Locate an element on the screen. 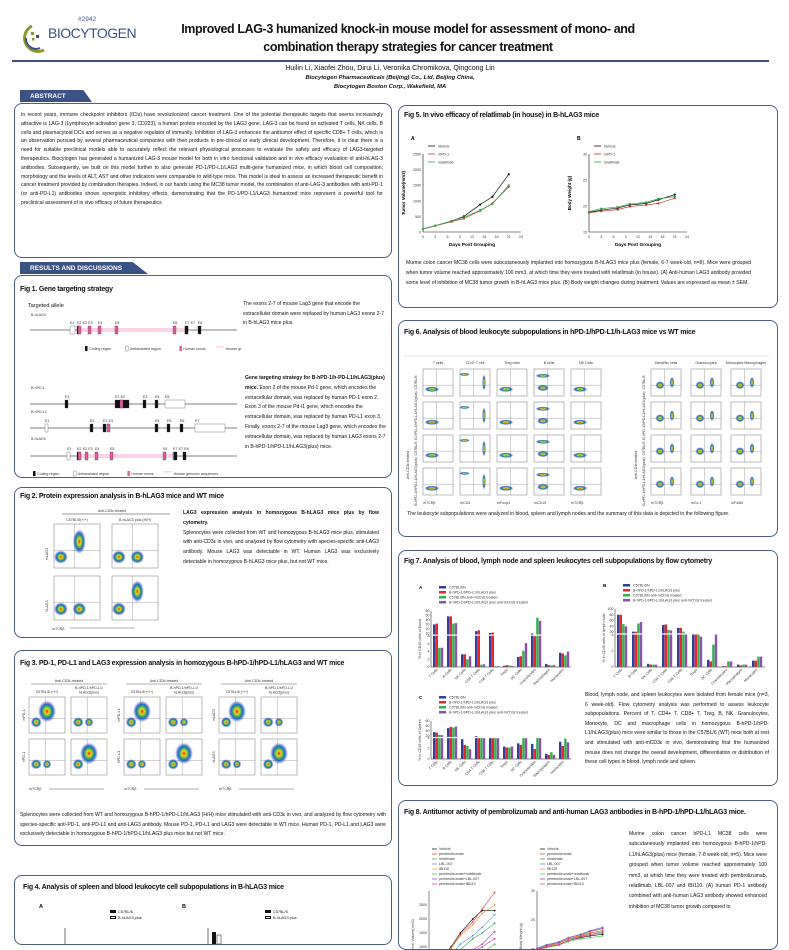 The height and width of the screenshot is (950, 789). x-axis-label: mGr-1 is located at coordinates (696, 503).